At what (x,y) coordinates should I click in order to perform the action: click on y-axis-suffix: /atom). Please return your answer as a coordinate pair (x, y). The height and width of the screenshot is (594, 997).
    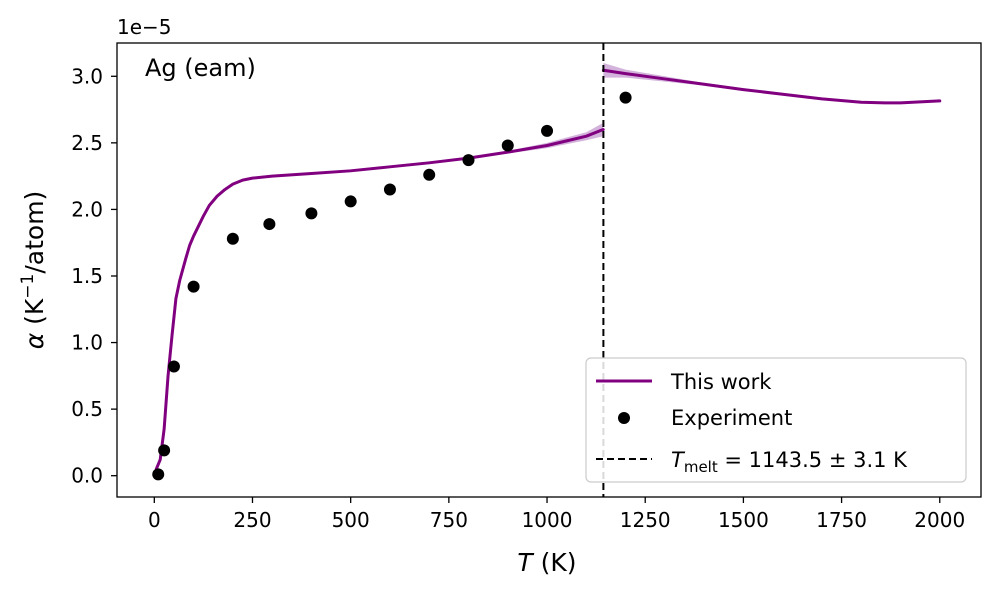
    Looking at the image, I should click on (34, 232).